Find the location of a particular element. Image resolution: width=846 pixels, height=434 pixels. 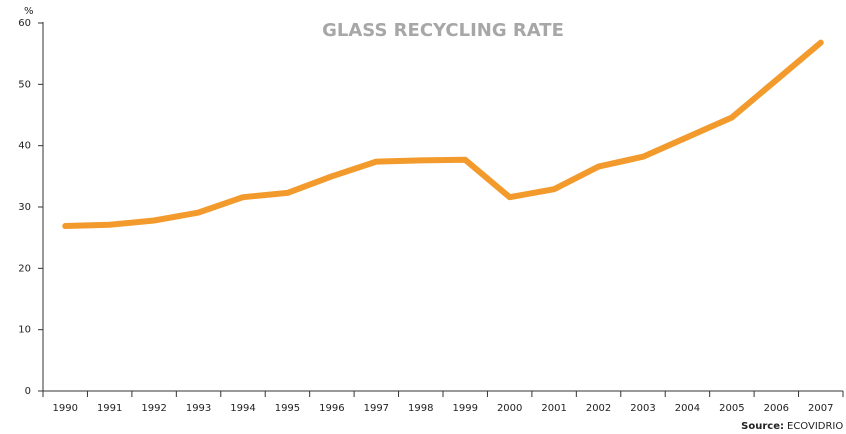

source-label: Source: is located at coordinates (762, 426).